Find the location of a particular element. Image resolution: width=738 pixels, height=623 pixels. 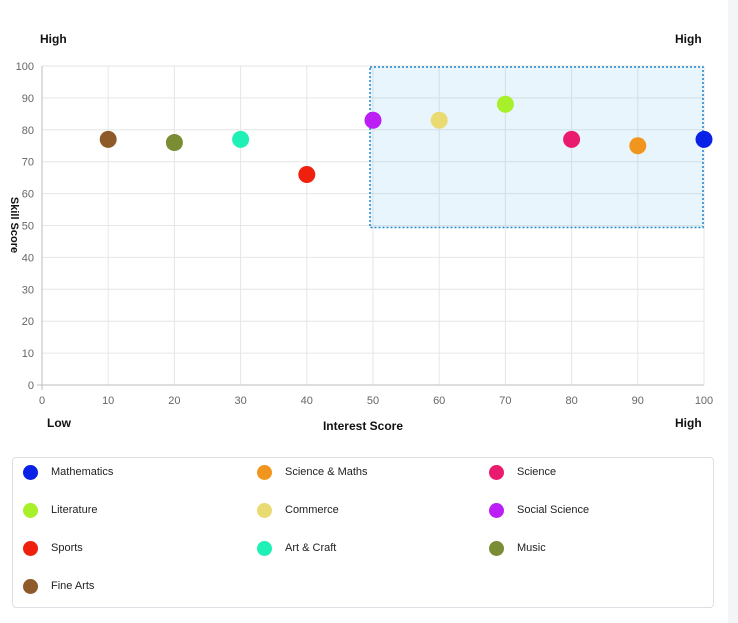

x-axis-title: Interest Score is located at coordinates (363, 426).